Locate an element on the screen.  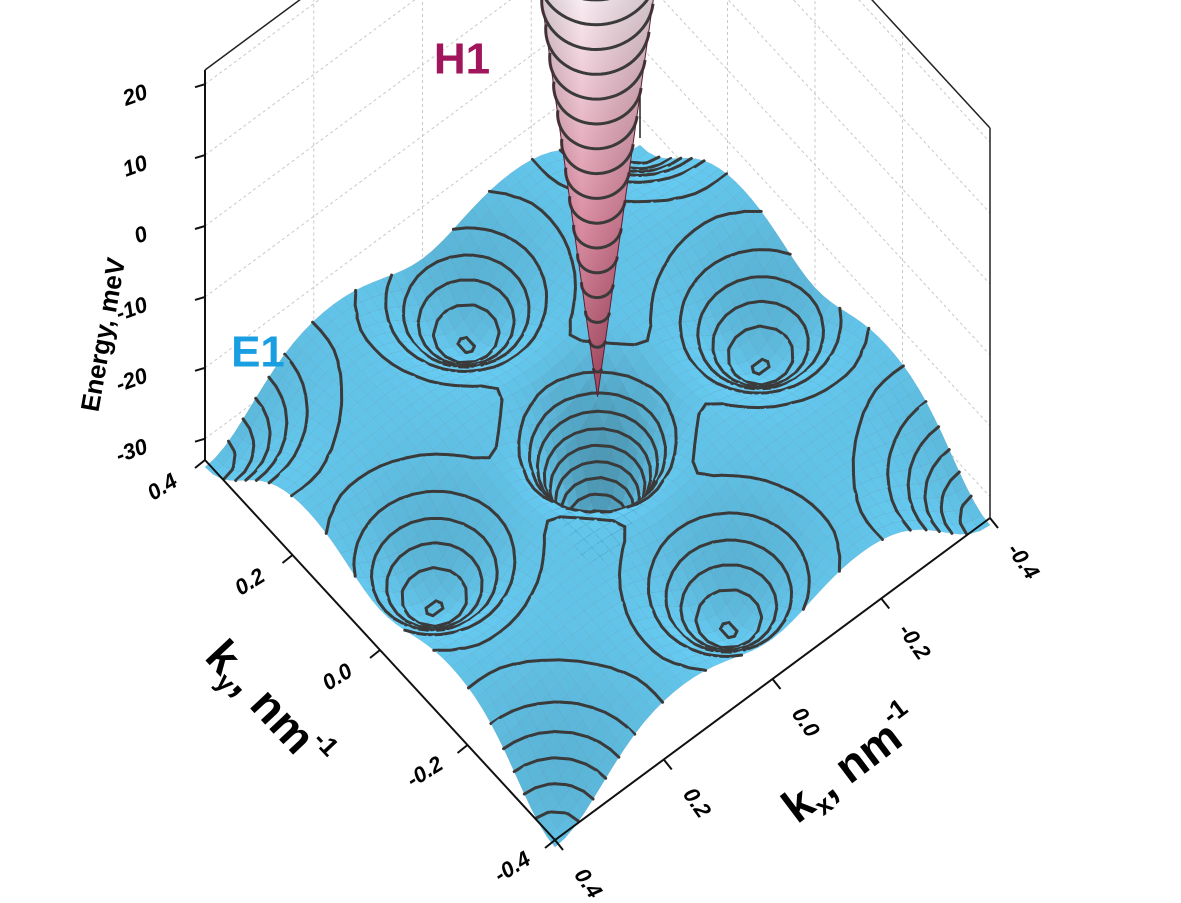
x-tick-label: 0.2 is located at coordinates (697, 803).